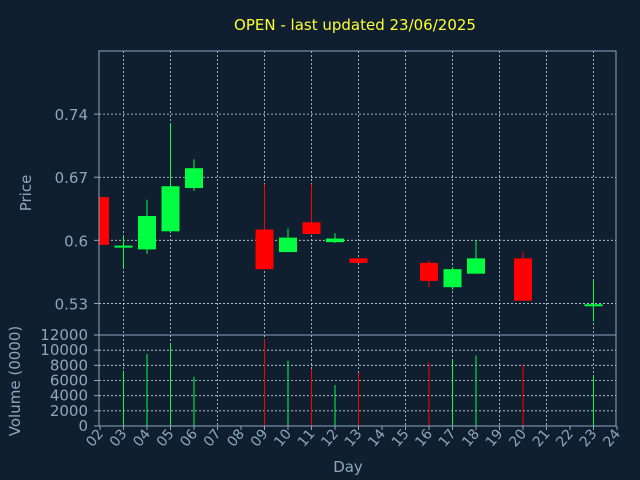  Describe the element at coordinates (69, 411) in the screenshot. I see `volume-tick-label: 2000` at that location.